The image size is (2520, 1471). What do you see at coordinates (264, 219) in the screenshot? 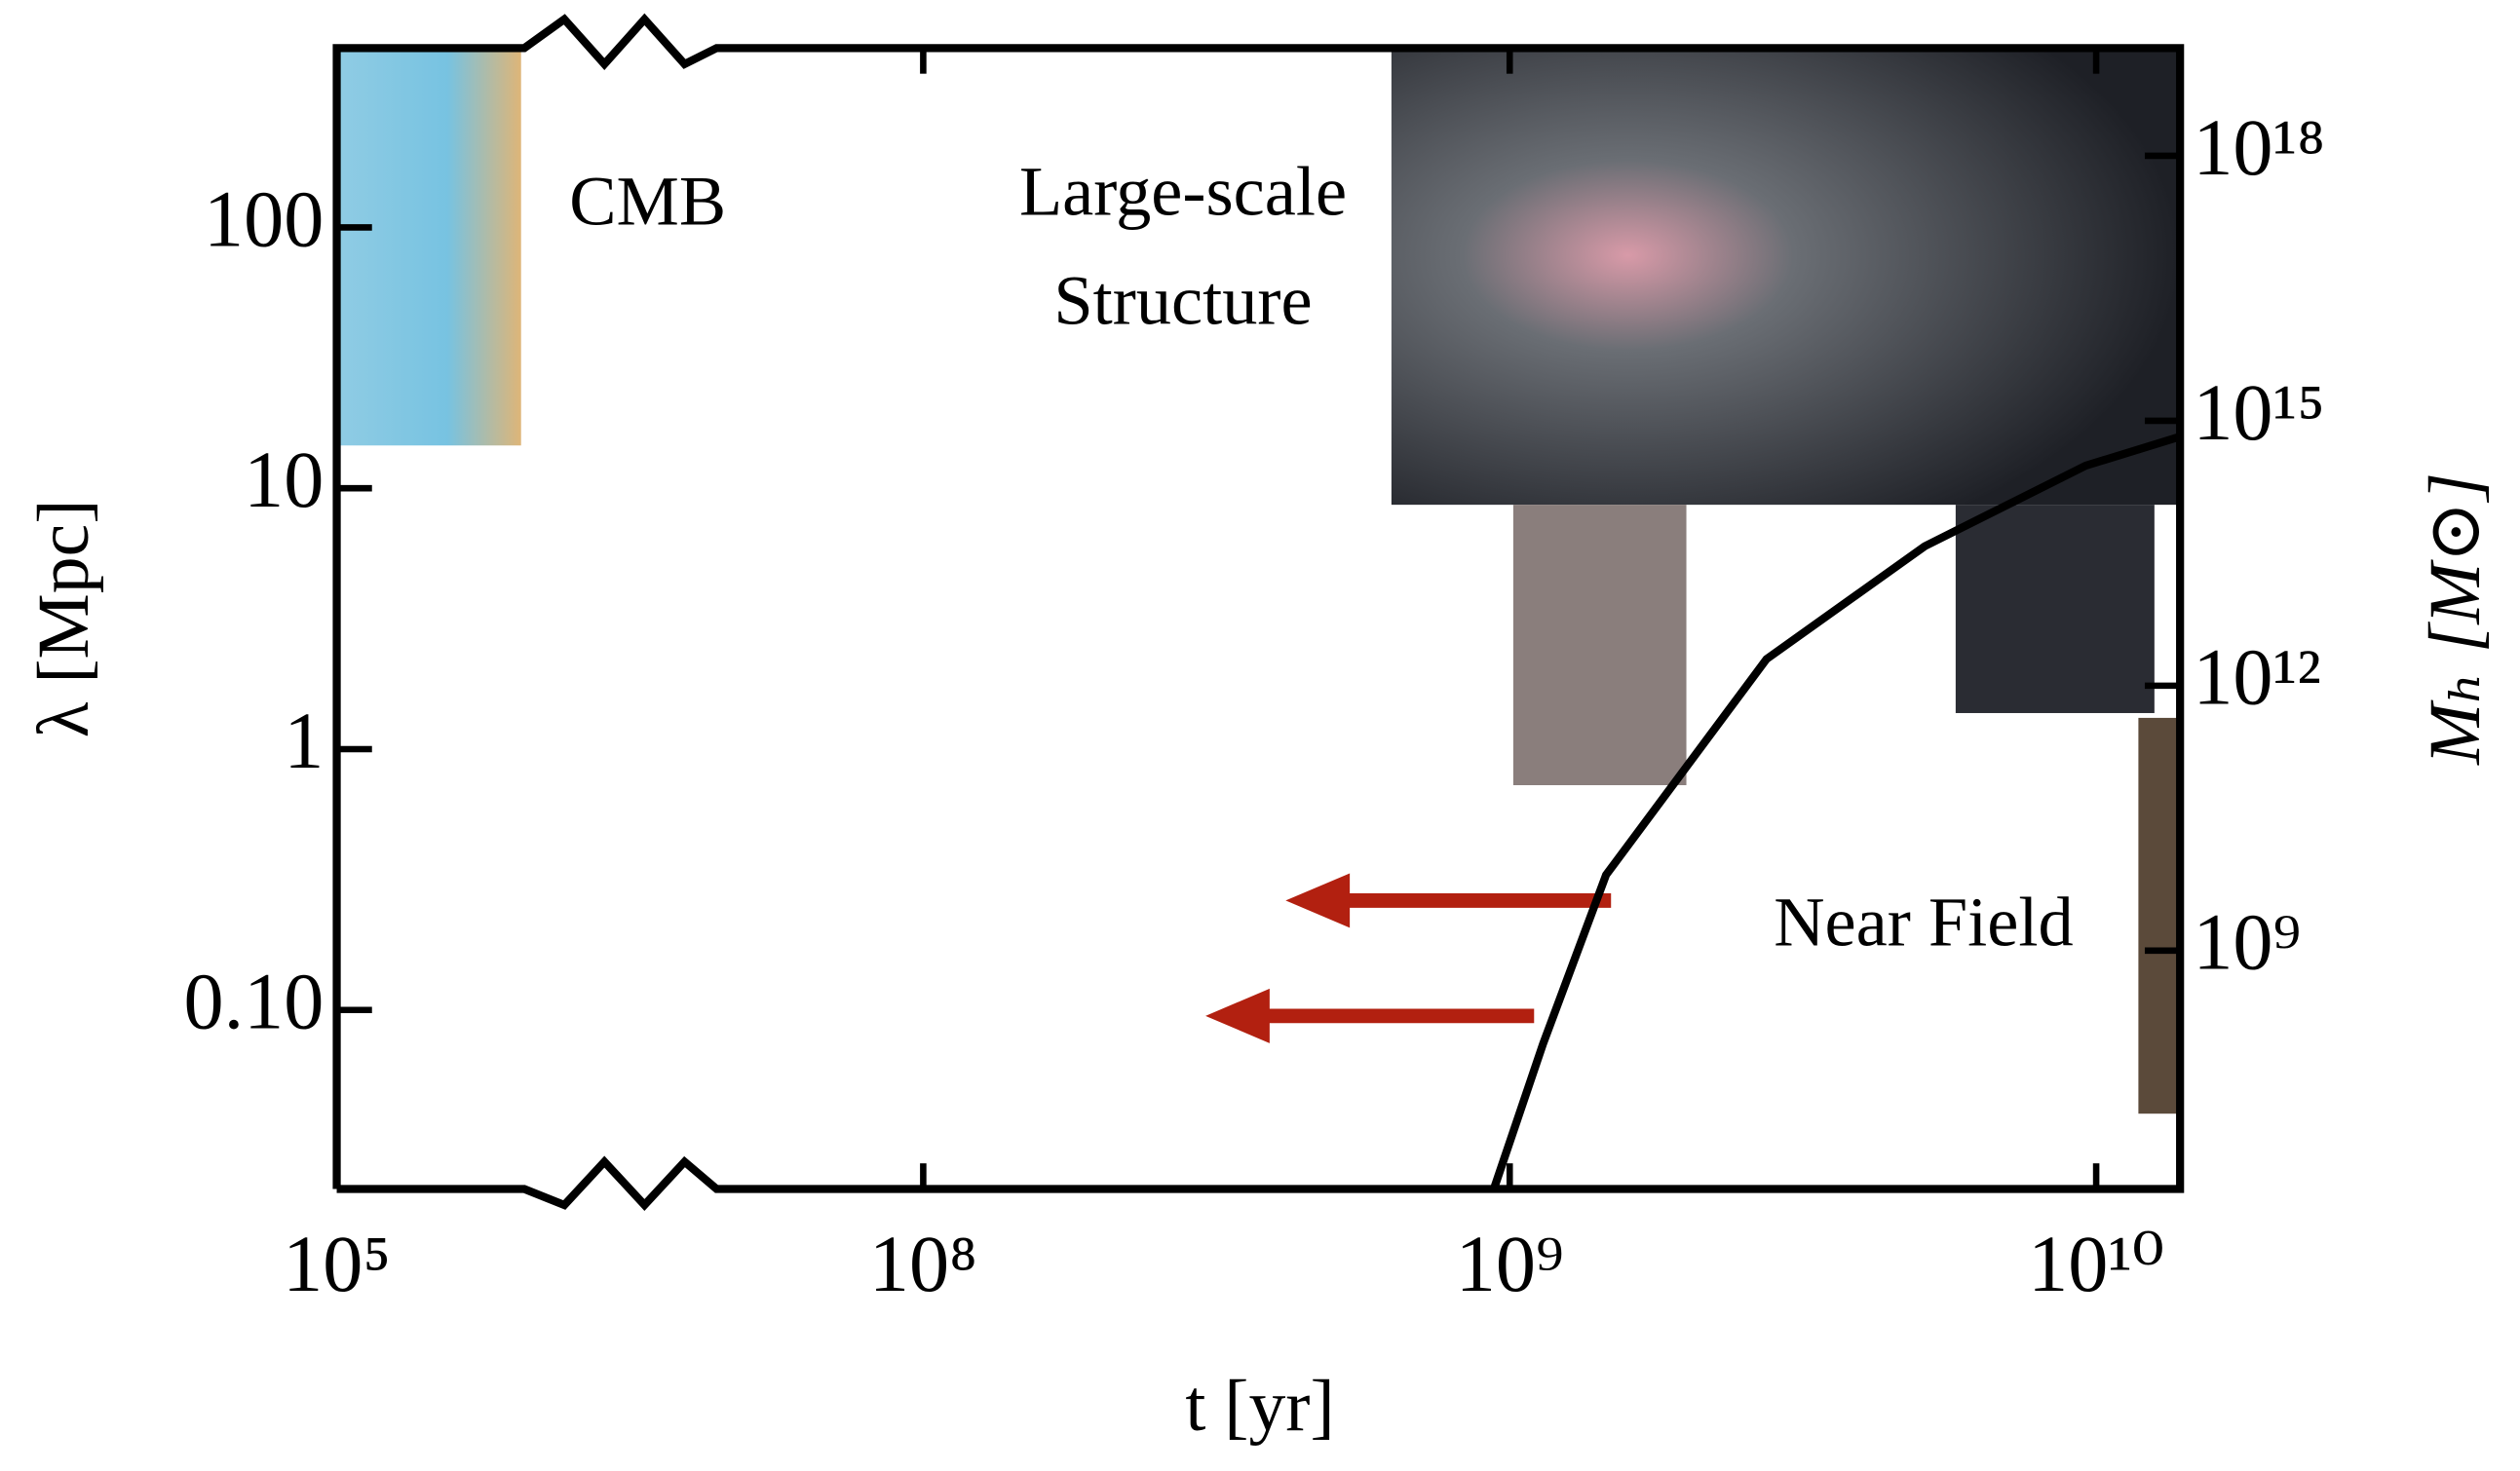
I see `y-tick-label: 100` at bounding box center [264, 219].